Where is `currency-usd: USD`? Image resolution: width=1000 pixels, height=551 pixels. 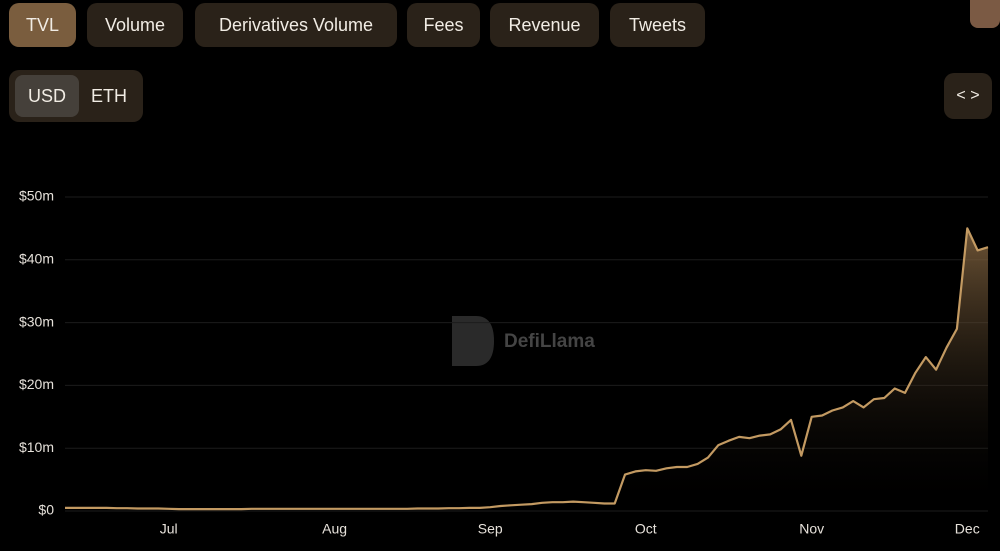
currency-usd: USD is located at coordinates (47, 96).